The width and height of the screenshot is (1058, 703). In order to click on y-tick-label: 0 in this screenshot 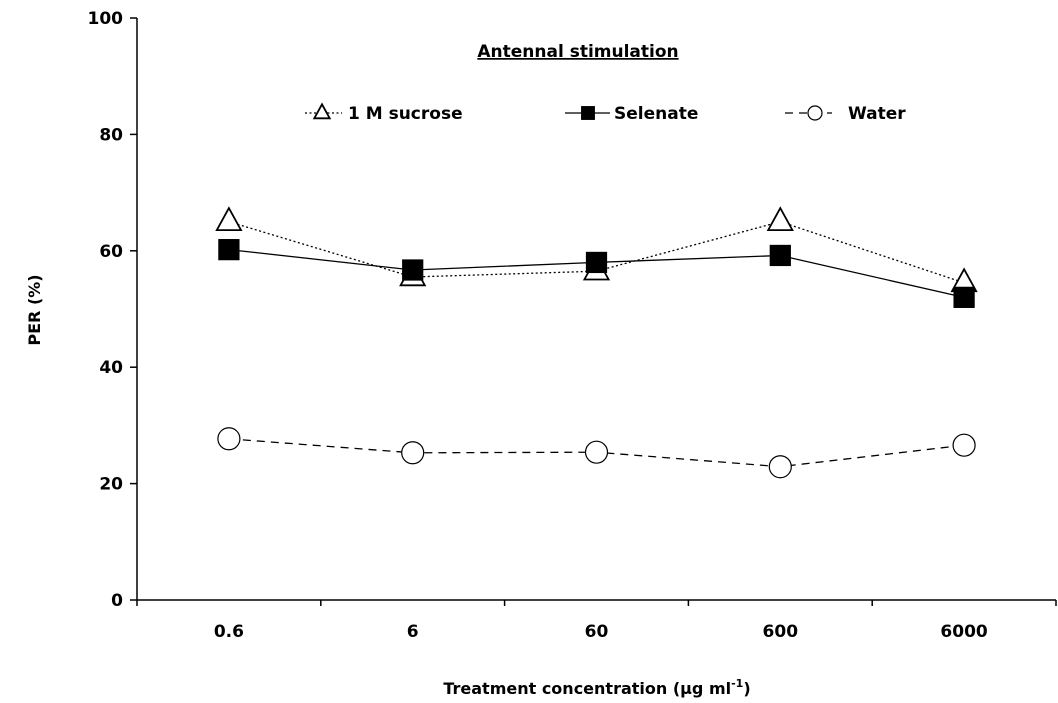, I will do `click(117, 601)`.